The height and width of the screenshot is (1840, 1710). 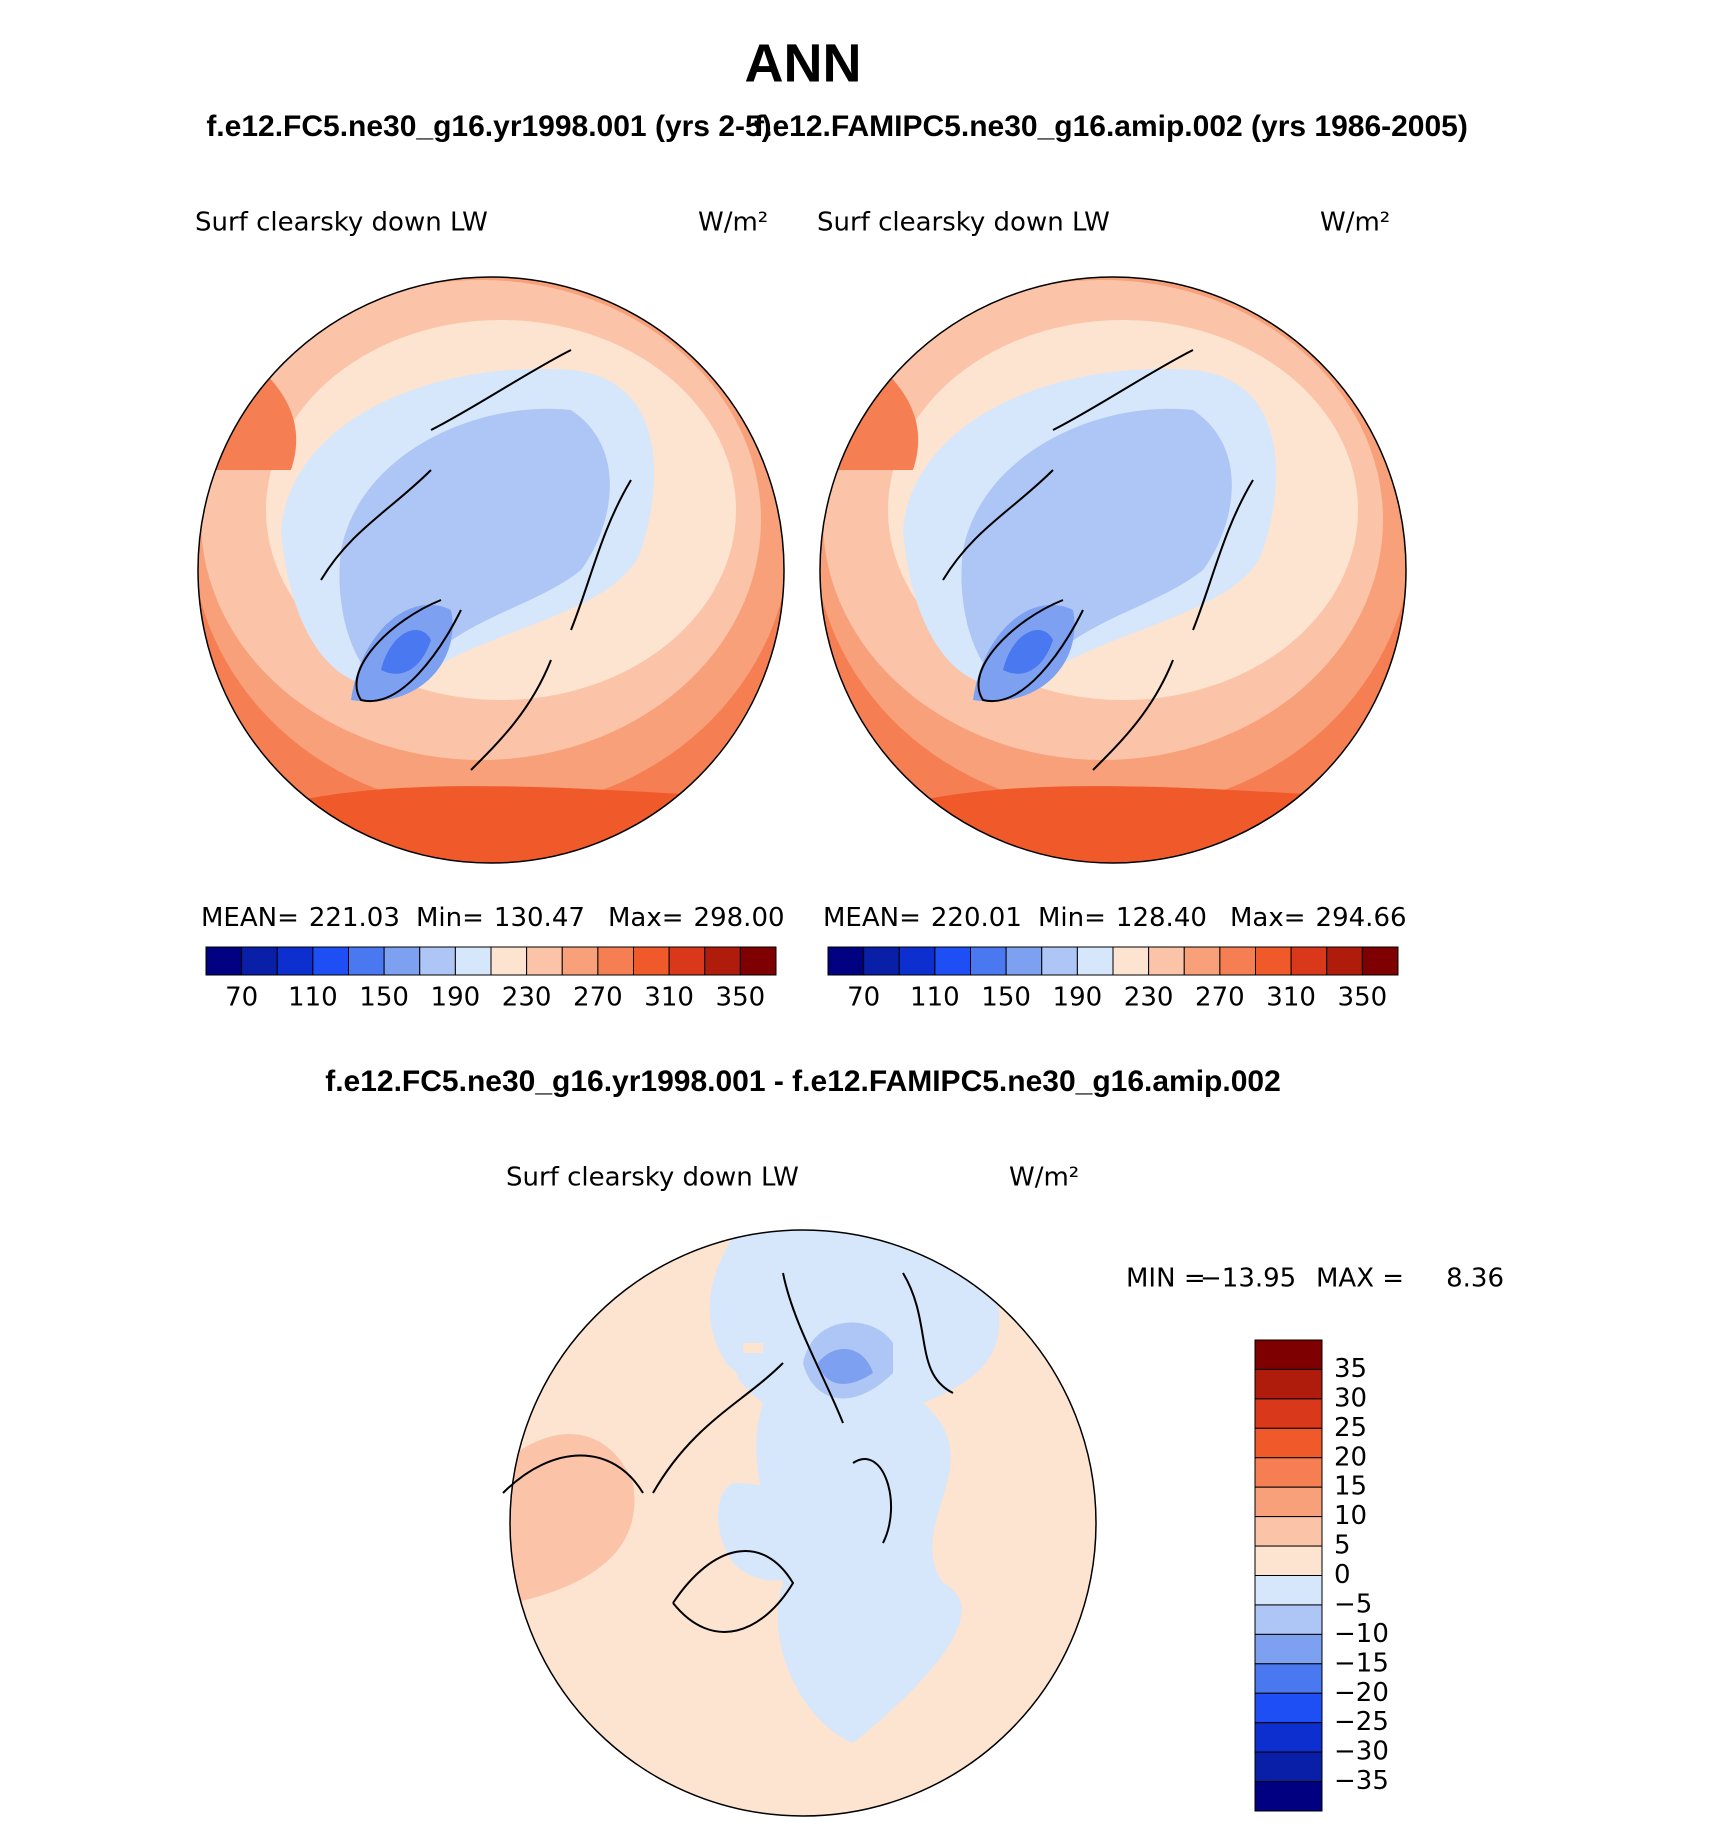 I want to click on difference-map, so click(x=799, y=1523).